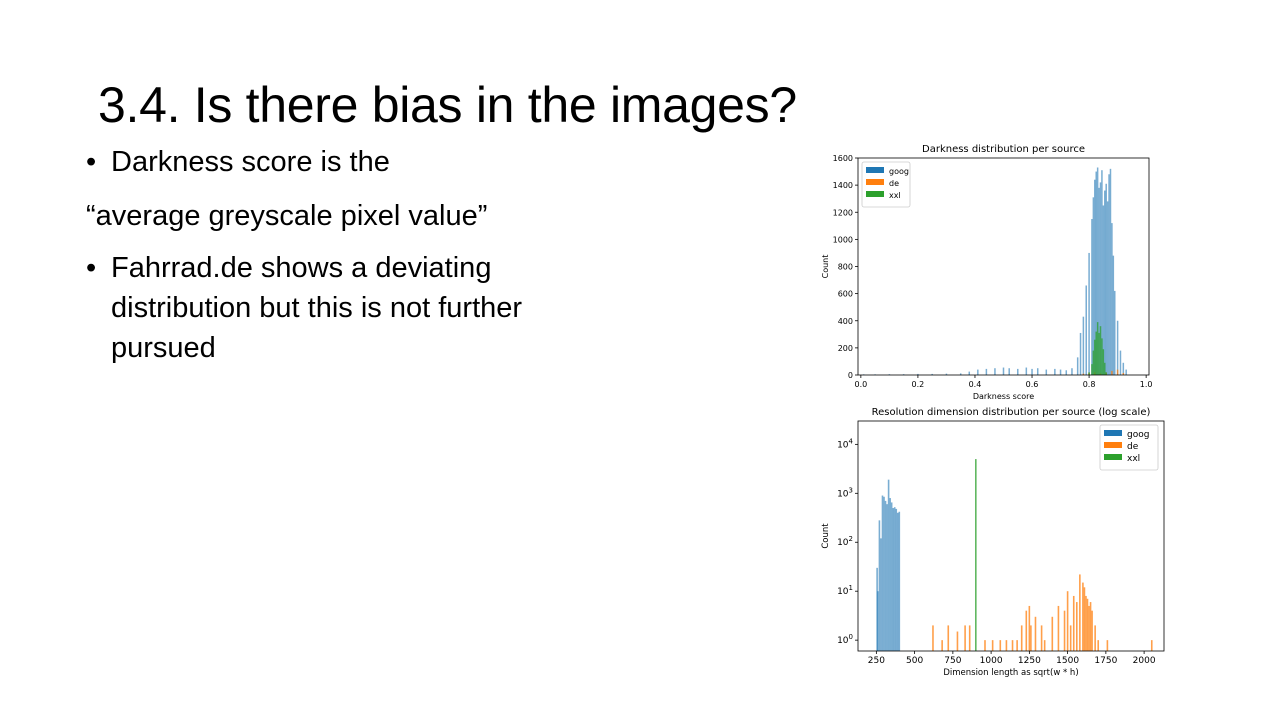  I want to click on x-tick-label: 0.8, so click(1089, 384).